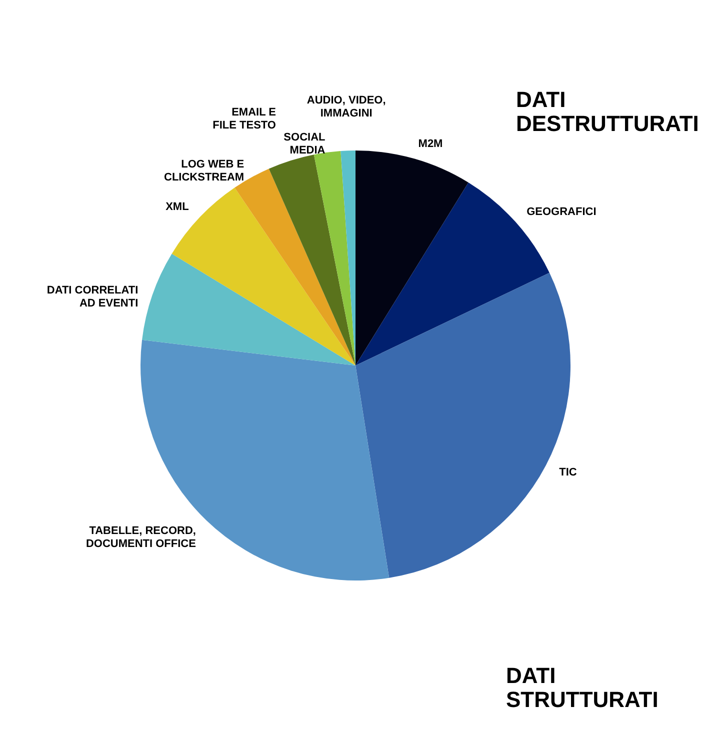 The height and width of the screenshot is (731, 711). I want to click on slice-label: M2M, so click(430, 144).